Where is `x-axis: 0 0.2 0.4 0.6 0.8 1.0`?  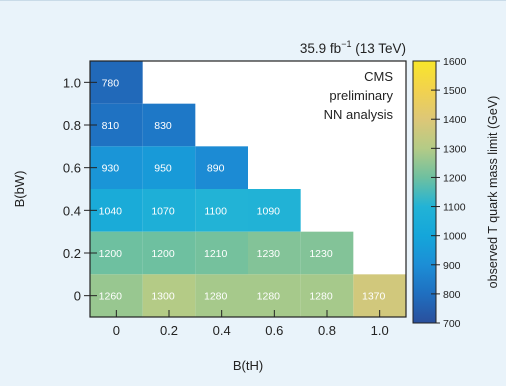
x-axis: 0 0.2 0.4 0.6 0.8 1.0 is located at coordinates (251, 324).